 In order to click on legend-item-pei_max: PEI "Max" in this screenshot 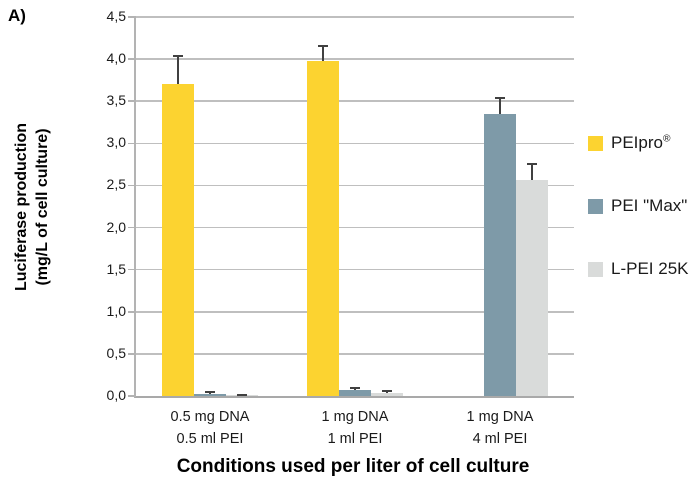, I will do `click(638, 206)`.